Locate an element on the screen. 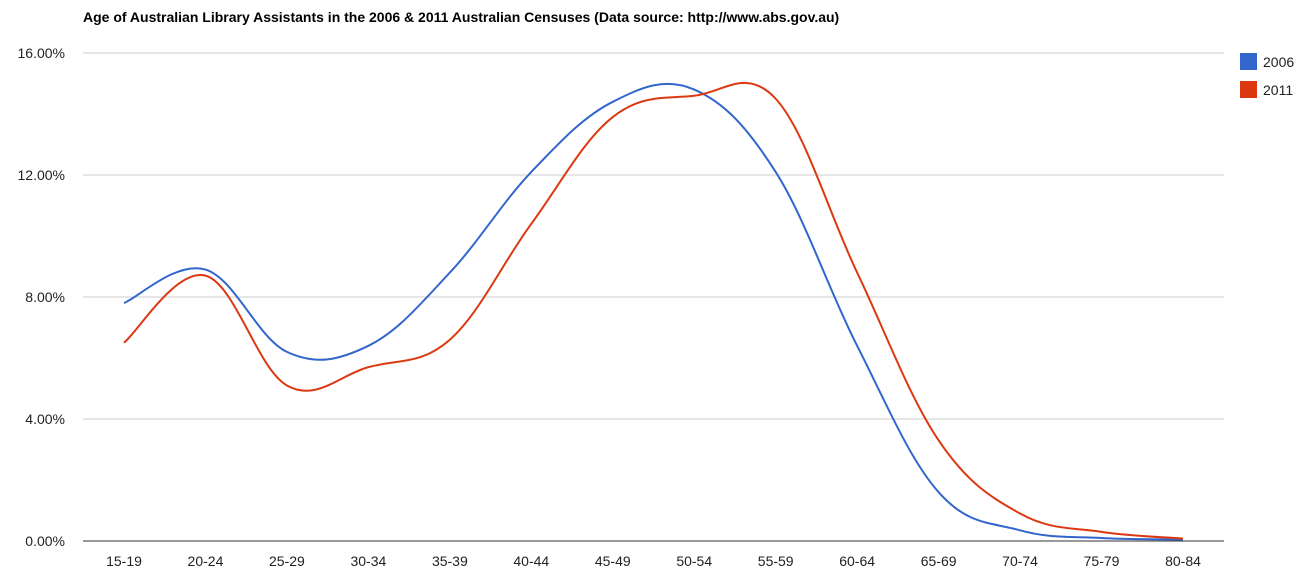 Image resolution: width=1305 pixels, height=577 pixels. x-tick-label: 35-39 is located at coordinates (450, 561).